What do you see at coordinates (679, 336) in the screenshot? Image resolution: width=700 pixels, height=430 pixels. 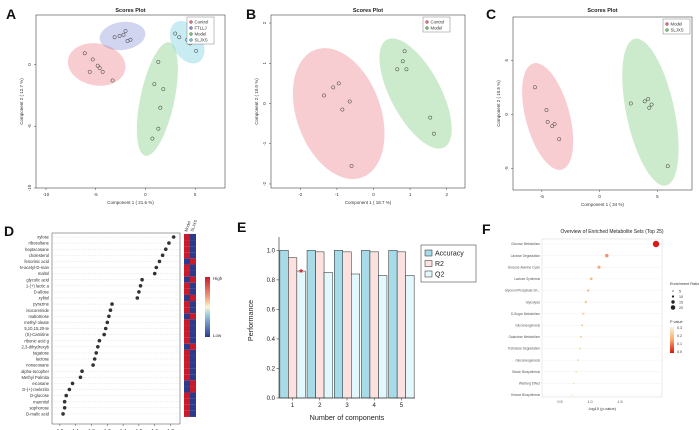 I see `color-legend-label: 0.2` at bounding box center [679, 336].